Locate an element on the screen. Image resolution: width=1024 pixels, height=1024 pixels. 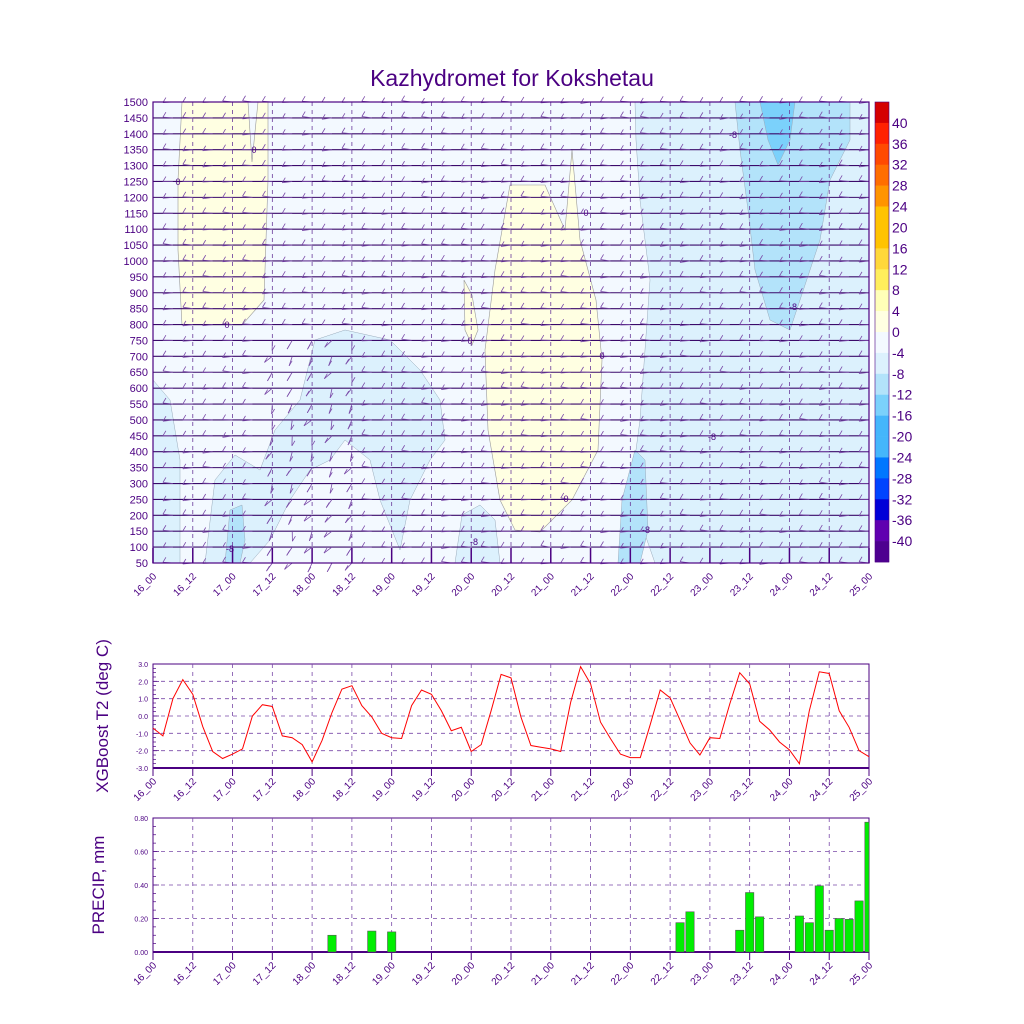
pressure-tick-label: 750 is located at coordinates (139, 341).